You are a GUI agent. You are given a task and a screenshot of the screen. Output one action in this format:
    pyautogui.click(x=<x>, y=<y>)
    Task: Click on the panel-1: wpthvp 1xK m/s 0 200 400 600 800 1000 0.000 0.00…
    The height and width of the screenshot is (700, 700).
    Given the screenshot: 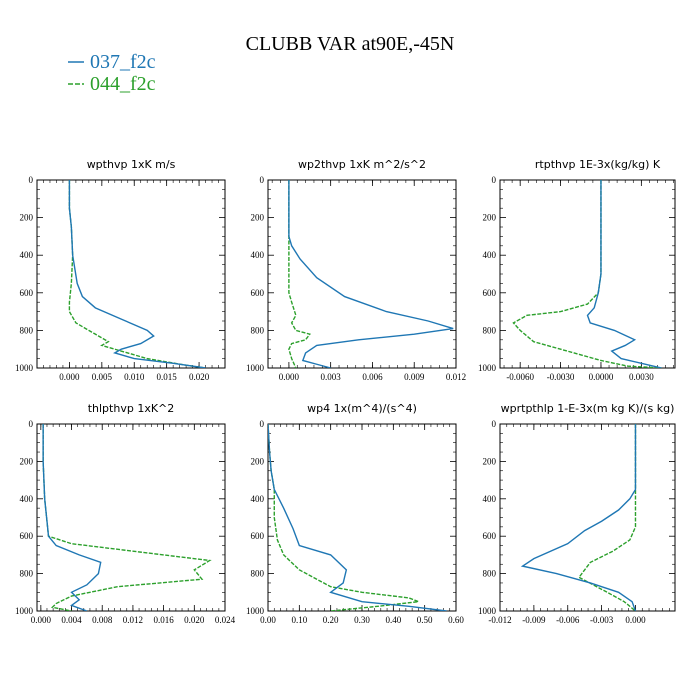 What is the action you would take?
    pyautogui.click(x=120, y=270)
    